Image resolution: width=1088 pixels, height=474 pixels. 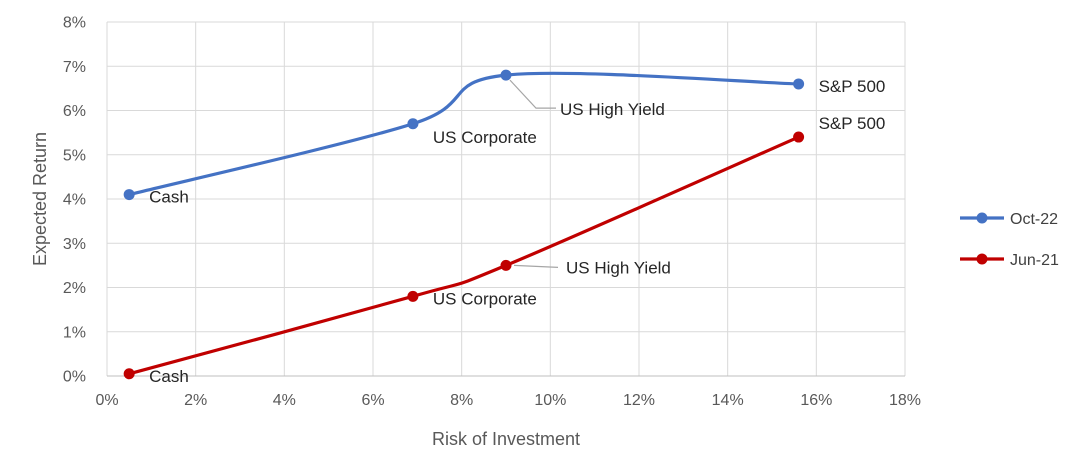 What do you see at coordinates (1009, 219) in the screenshot?
I see `legend-item: Oct-22` at bounding box center [1009, 219].